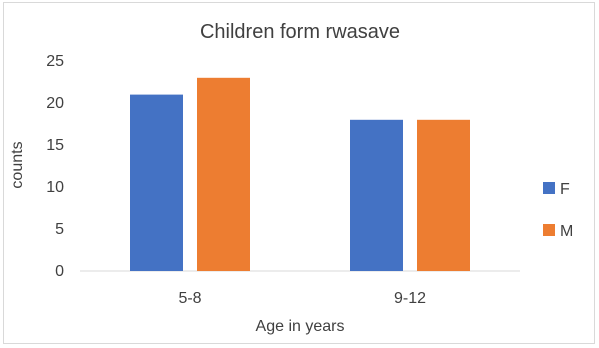 The height and width of the screenshot is (348, 599). What do you see at coordinates (59, 271) in the screenshot?
I see `y-tick-label: 0` at bounding box center [59, 271].